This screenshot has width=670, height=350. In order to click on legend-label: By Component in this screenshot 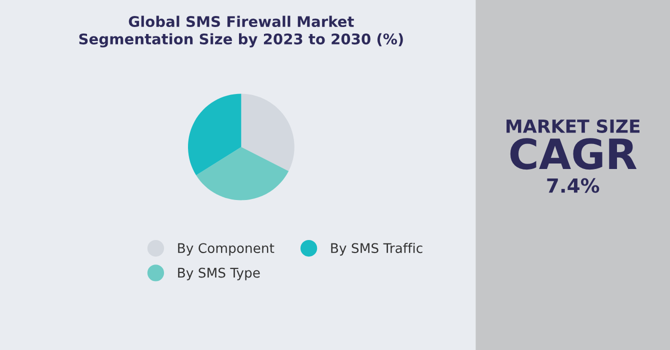, I will do `click(226, 249)`.